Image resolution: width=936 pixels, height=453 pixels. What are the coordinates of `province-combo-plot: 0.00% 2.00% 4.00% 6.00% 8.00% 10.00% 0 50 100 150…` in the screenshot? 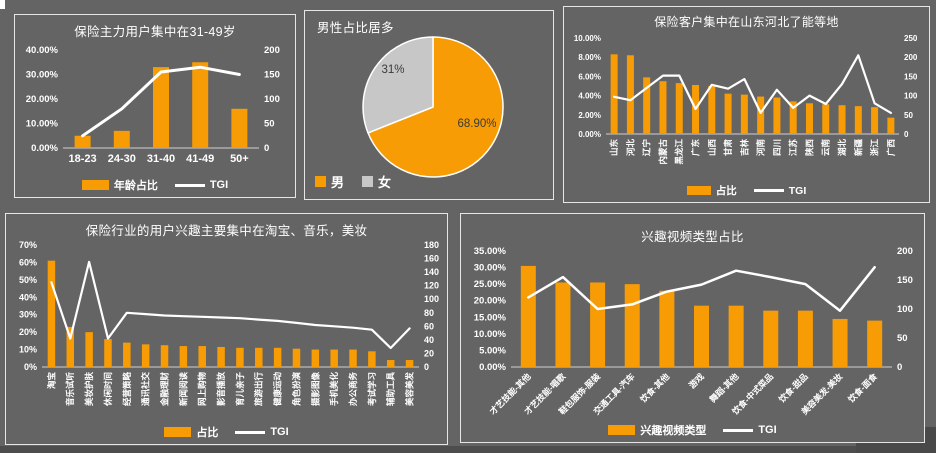 It's located at (746, 99).